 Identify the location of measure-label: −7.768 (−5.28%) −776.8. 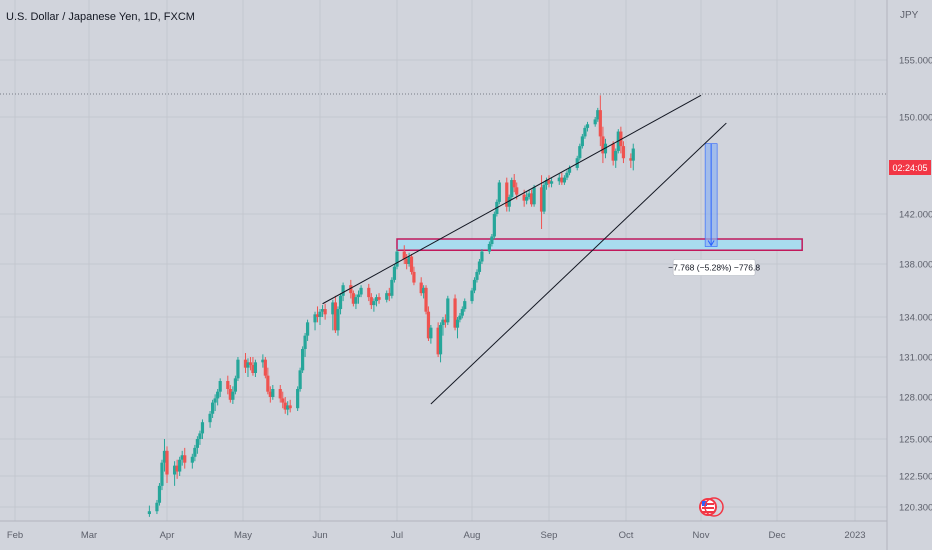
(714, 268).